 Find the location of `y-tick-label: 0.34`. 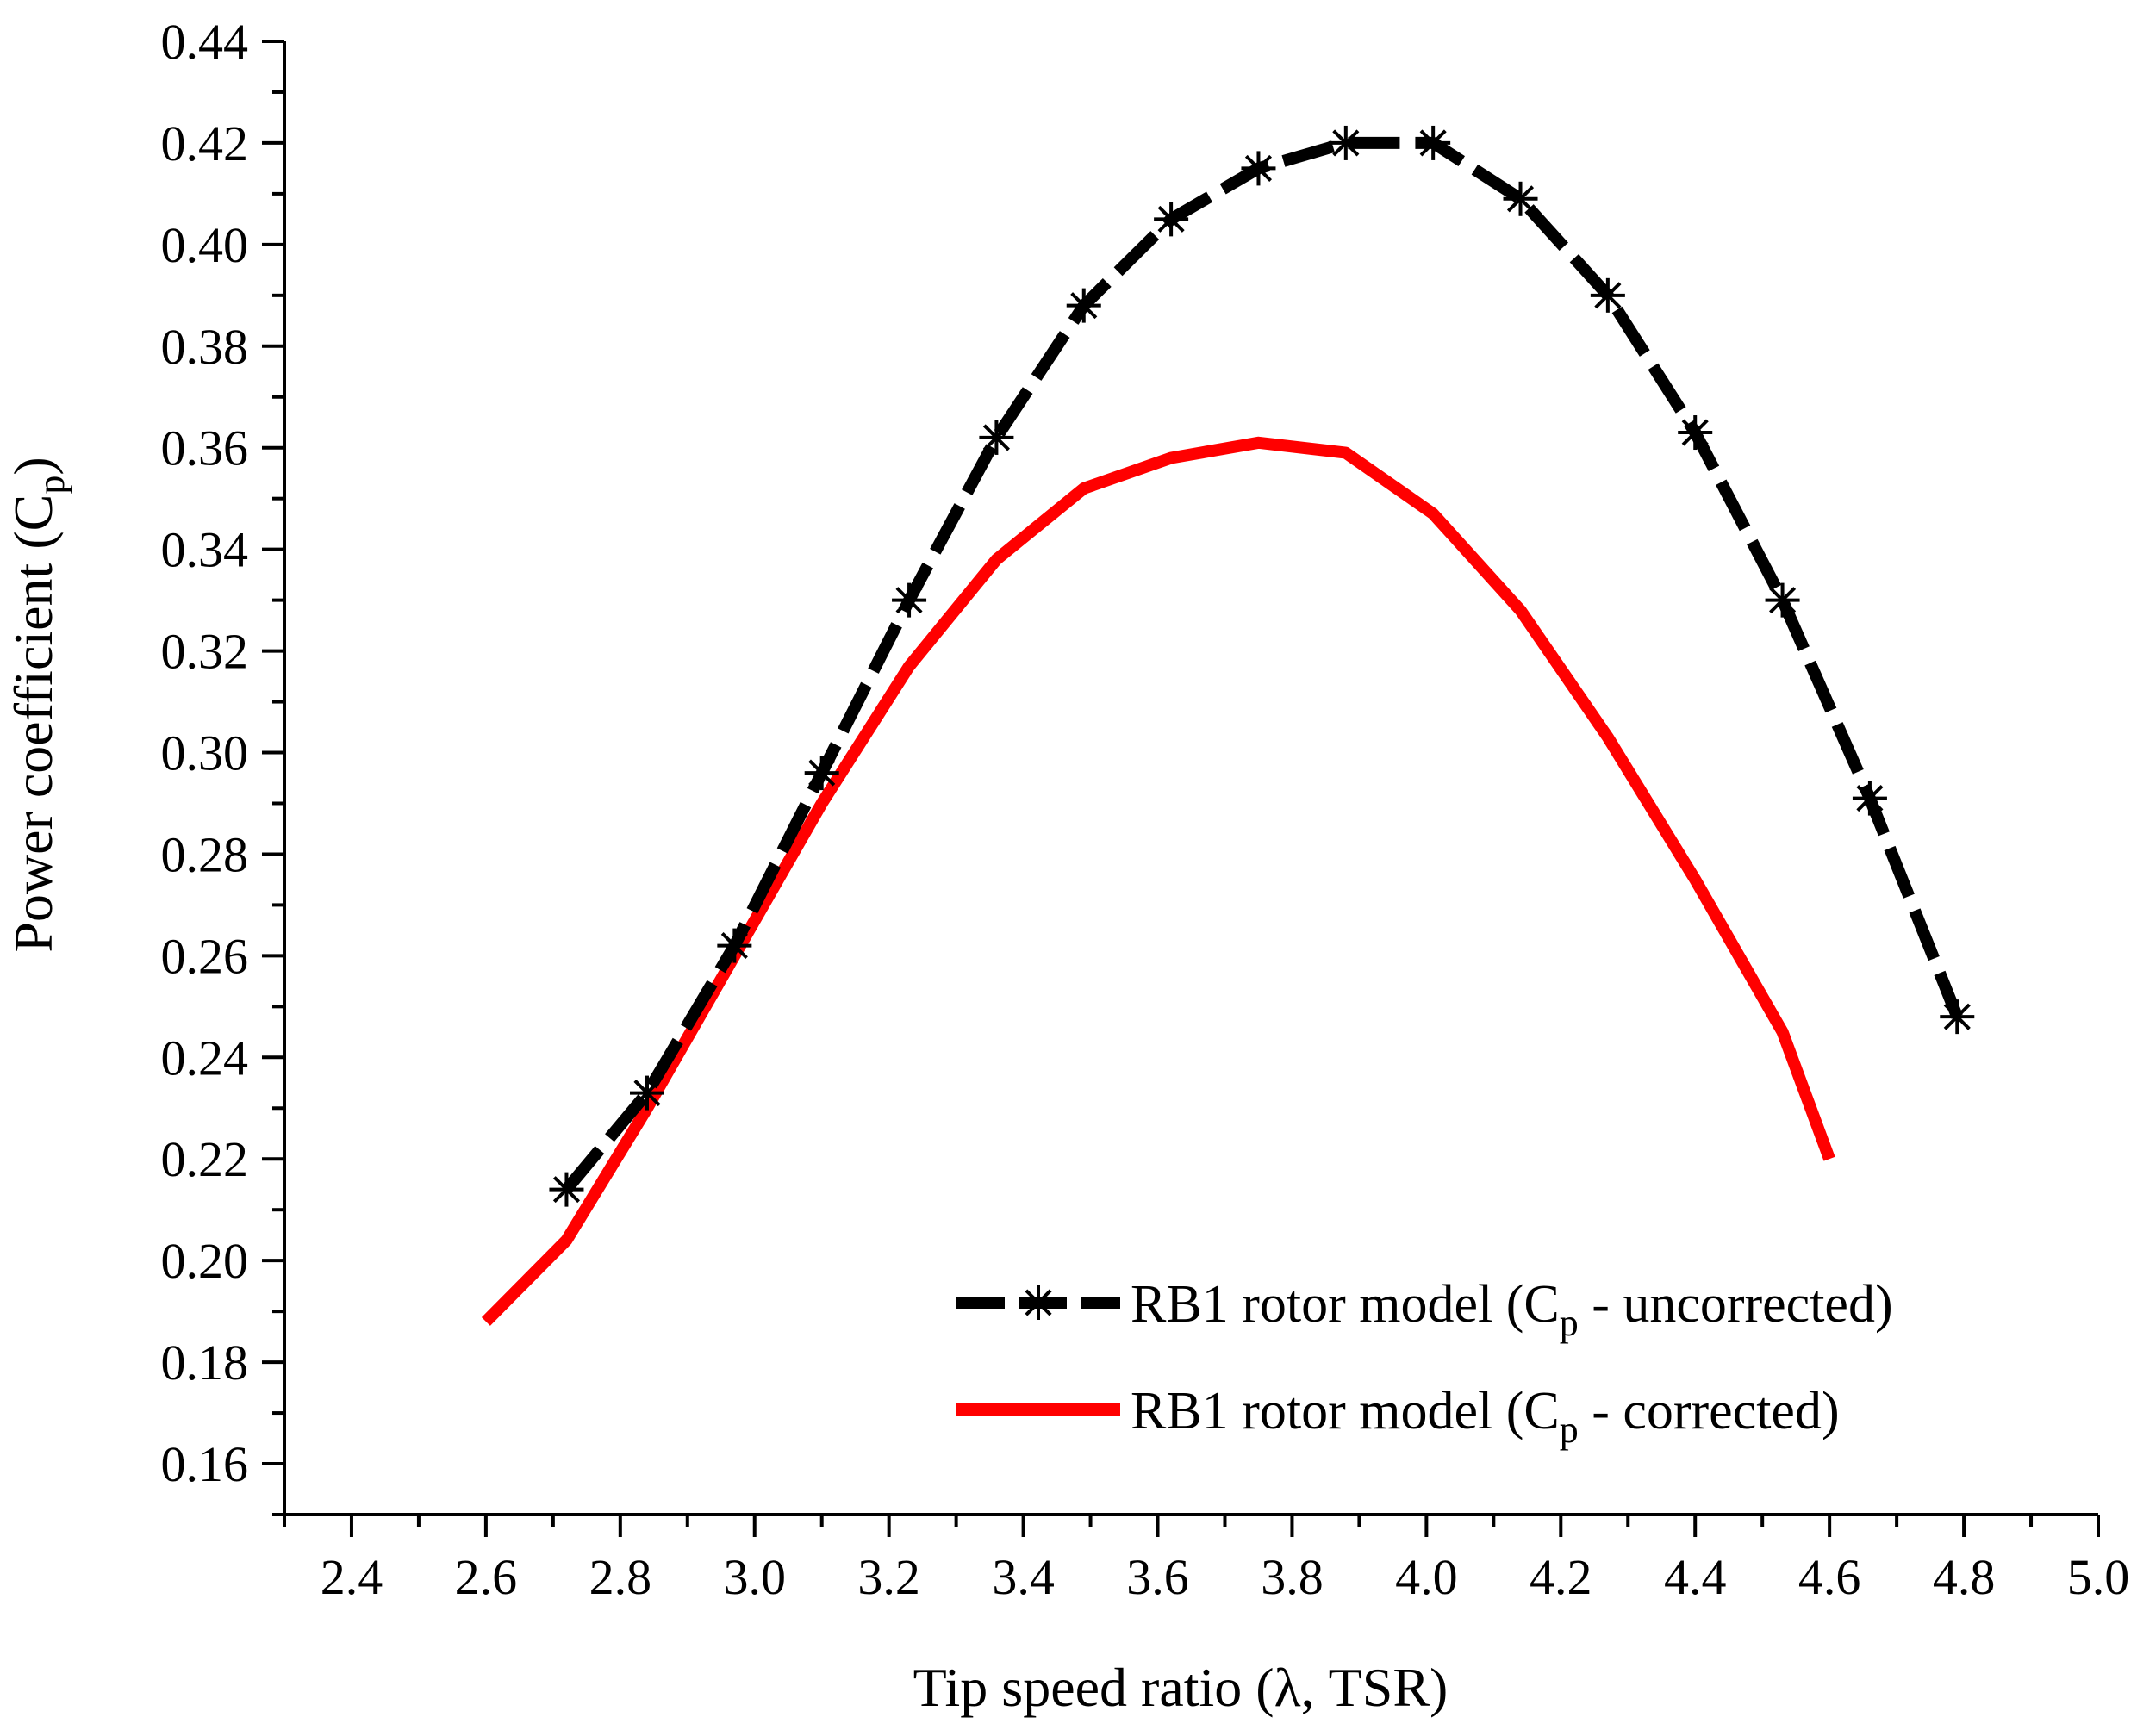

y-tick-label: 0.34 is located at coordinates (205, 550).